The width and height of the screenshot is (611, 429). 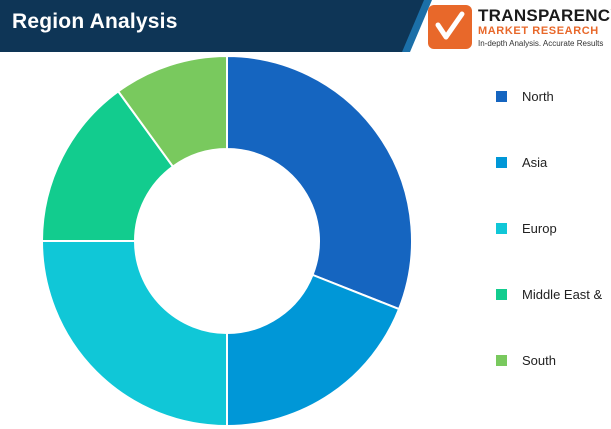 What do you see at coordinates (172, 111) in the screenshot?
I see `donut-slice-south` at bounding box center [172, 111].